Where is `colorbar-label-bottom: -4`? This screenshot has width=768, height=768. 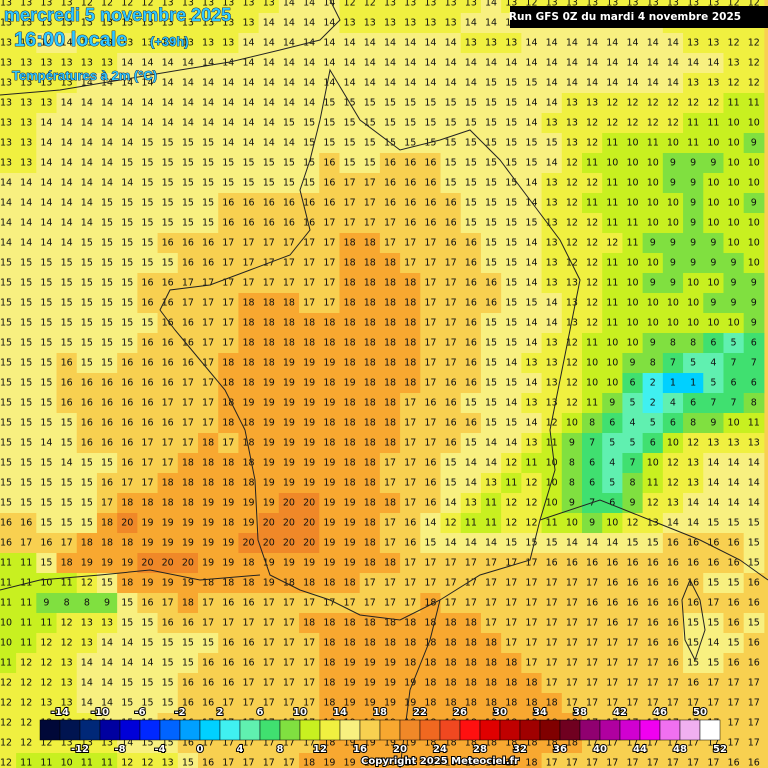
colorbar-label-bottom: -4 is located at coordinates (159, 749).